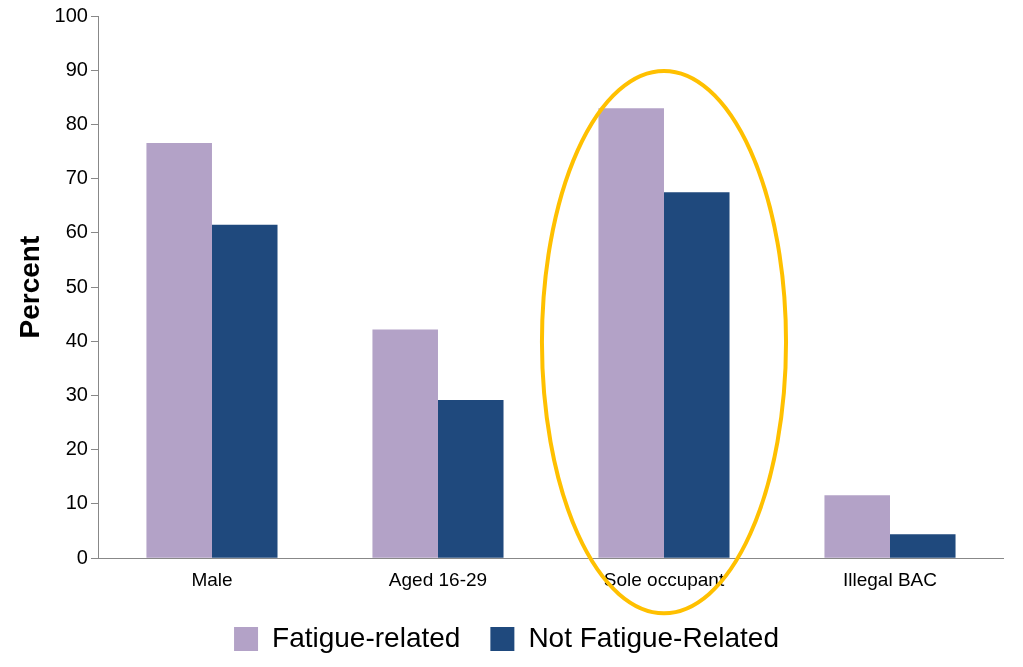 The height and width of the screenshot is (667, 1023). What do you see at coordinates (366, 637) in the screenshot?
I see `legend-label: Fatigue-related` at bounding box center [366, 637].